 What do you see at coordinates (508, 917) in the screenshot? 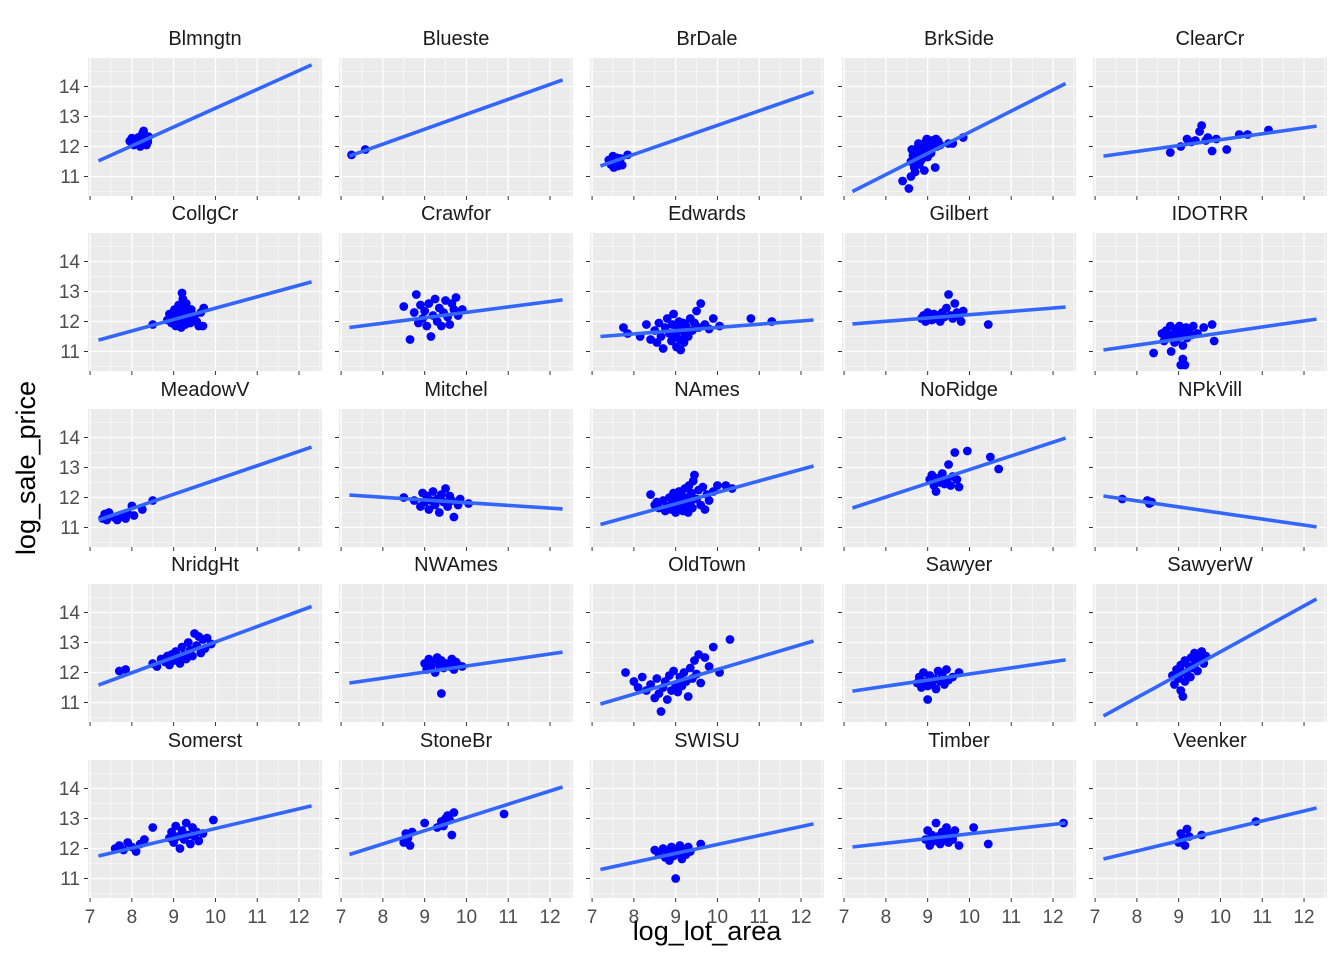
I see `x-tick-label: 11` at bounding box center [508, 917].